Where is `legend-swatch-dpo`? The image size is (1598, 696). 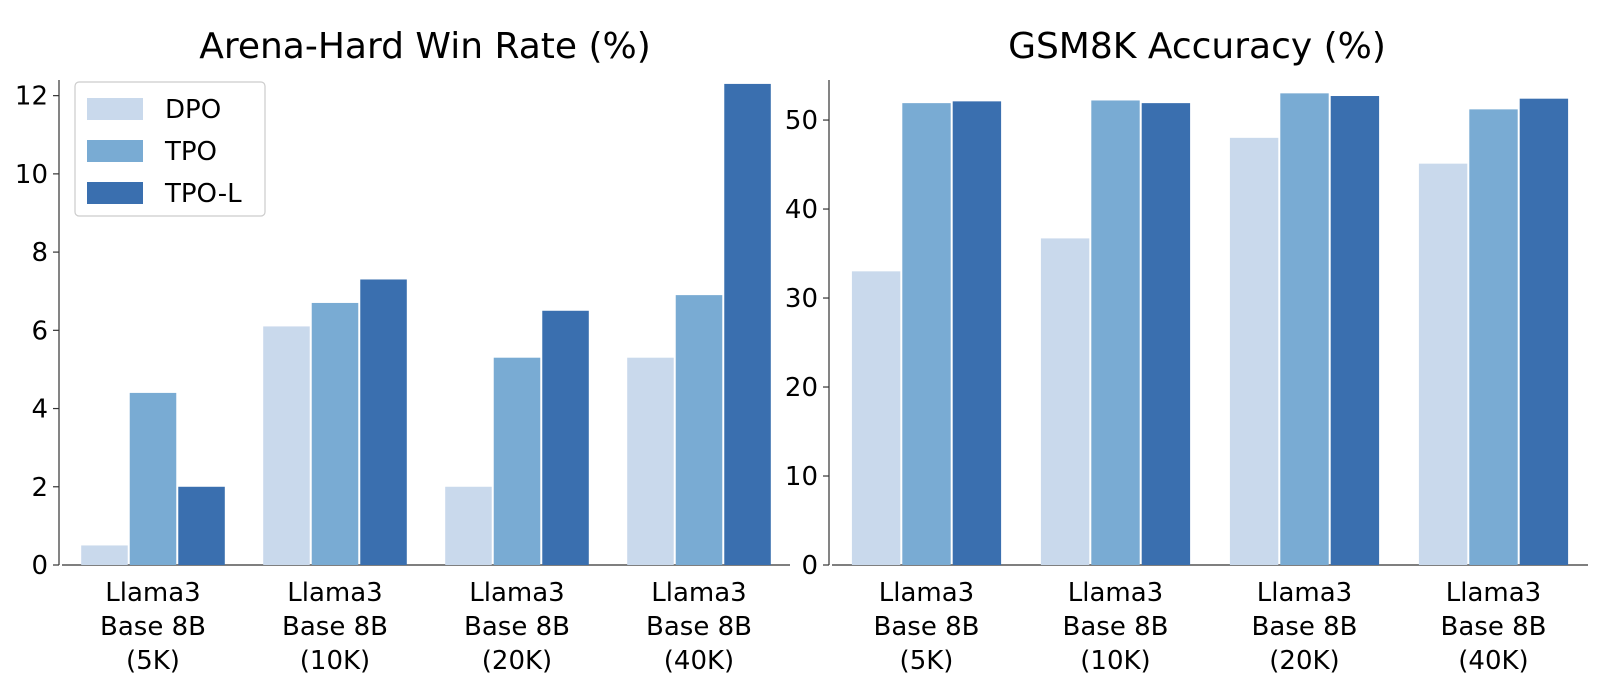 legend-swatch-dpo is located at coordinates (115, 109).